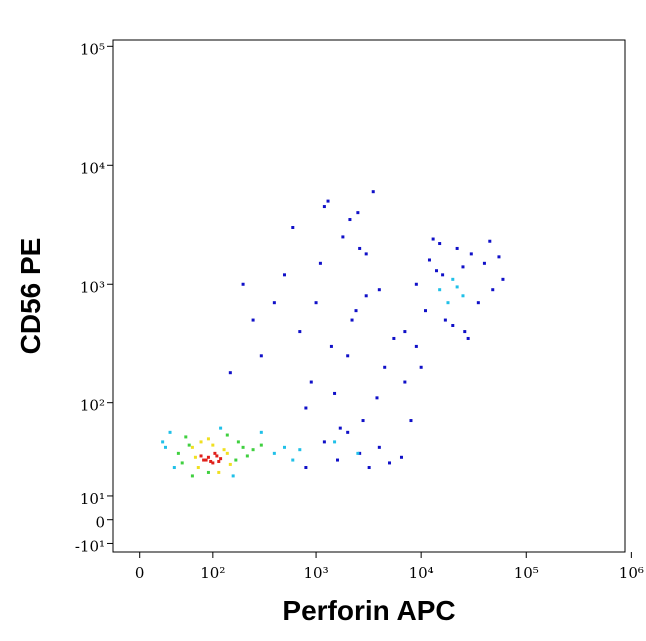  What do you see at coordinates (316, 573) in the screenshot?
I see `x-tick-label: 10³` at bounding box center [316, 573].